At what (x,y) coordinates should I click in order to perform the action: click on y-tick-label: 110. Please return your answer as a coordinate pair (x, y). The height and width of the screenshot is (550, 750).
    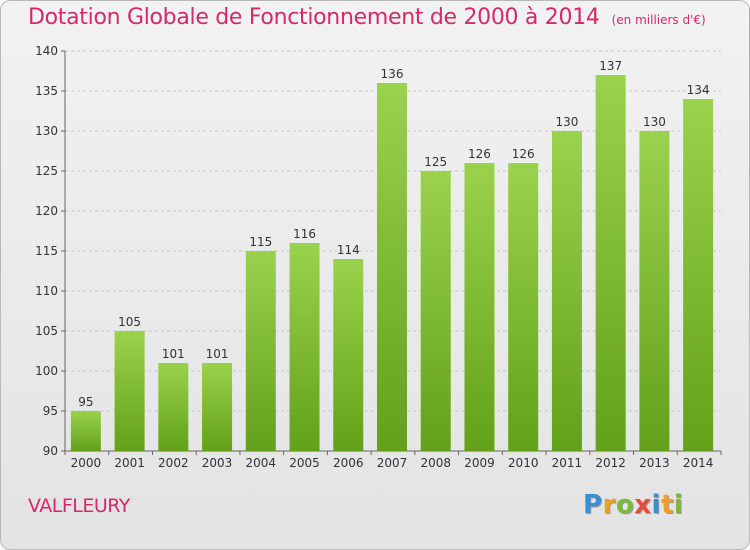
    Looking at the image, I should click on (46, 291).